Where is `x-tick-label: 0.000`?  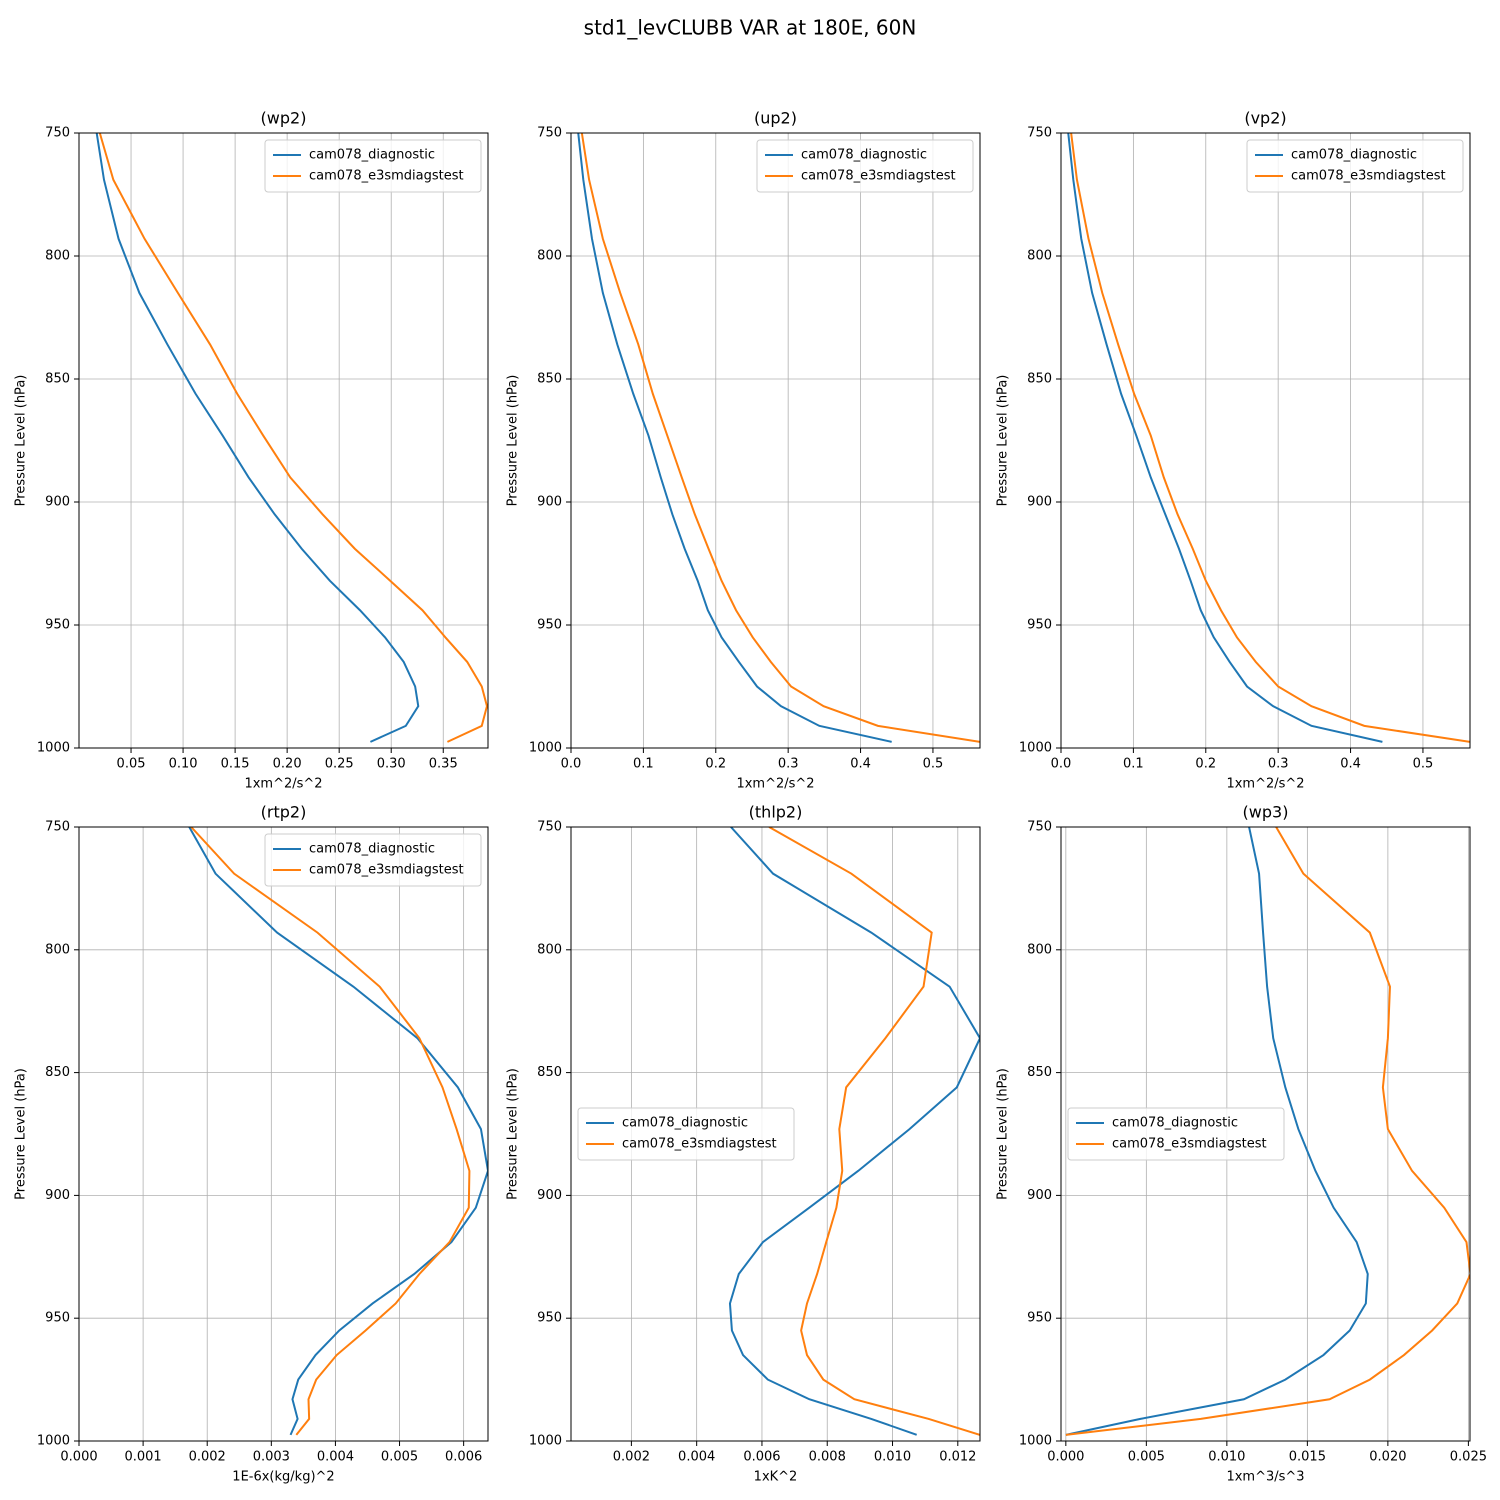 x-tick-label: 0.000 is located at coordinates (78, 1457).